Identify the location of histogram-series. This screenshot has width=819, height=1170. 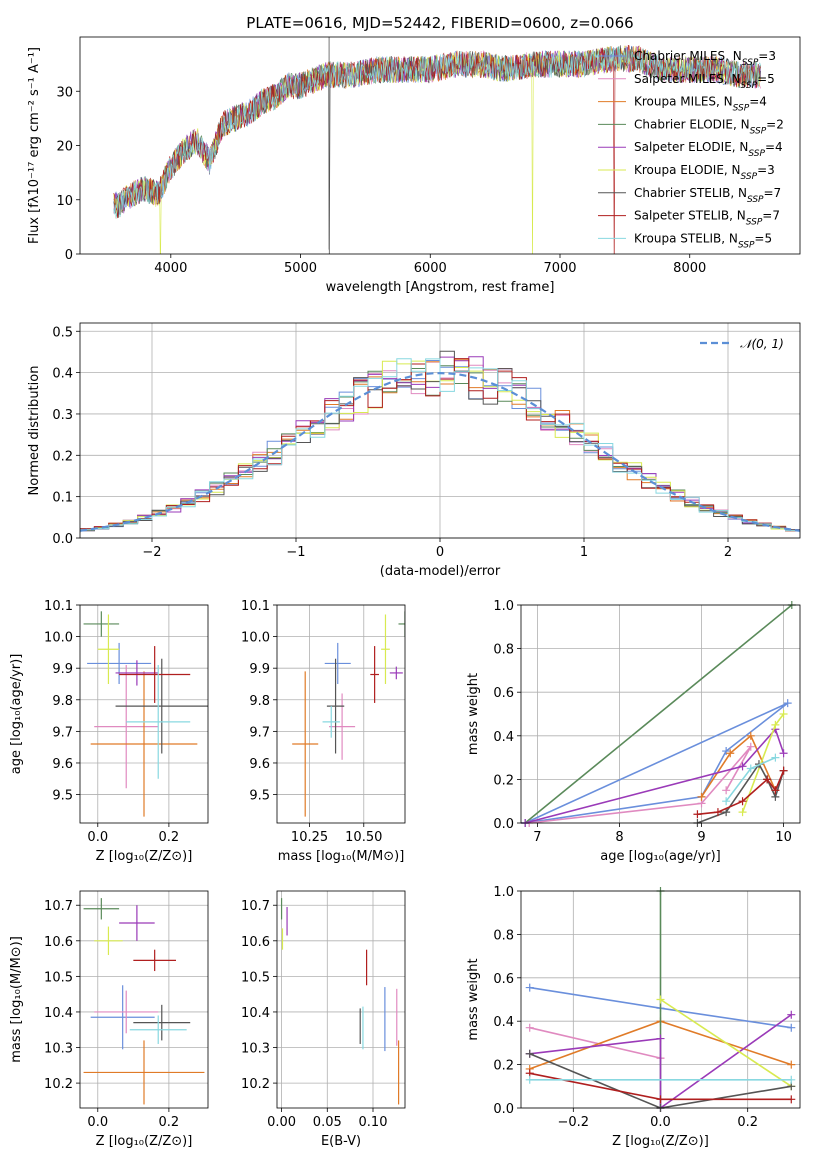
(440, 445).